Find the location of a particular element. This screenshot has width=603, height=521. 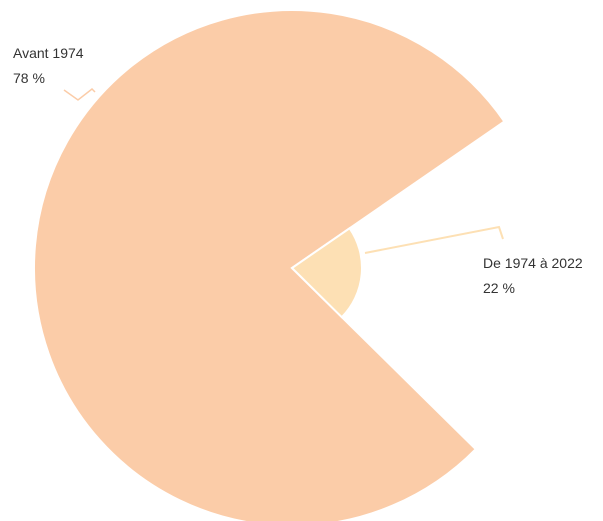

pie-slice is located at coordinates (326, 272).